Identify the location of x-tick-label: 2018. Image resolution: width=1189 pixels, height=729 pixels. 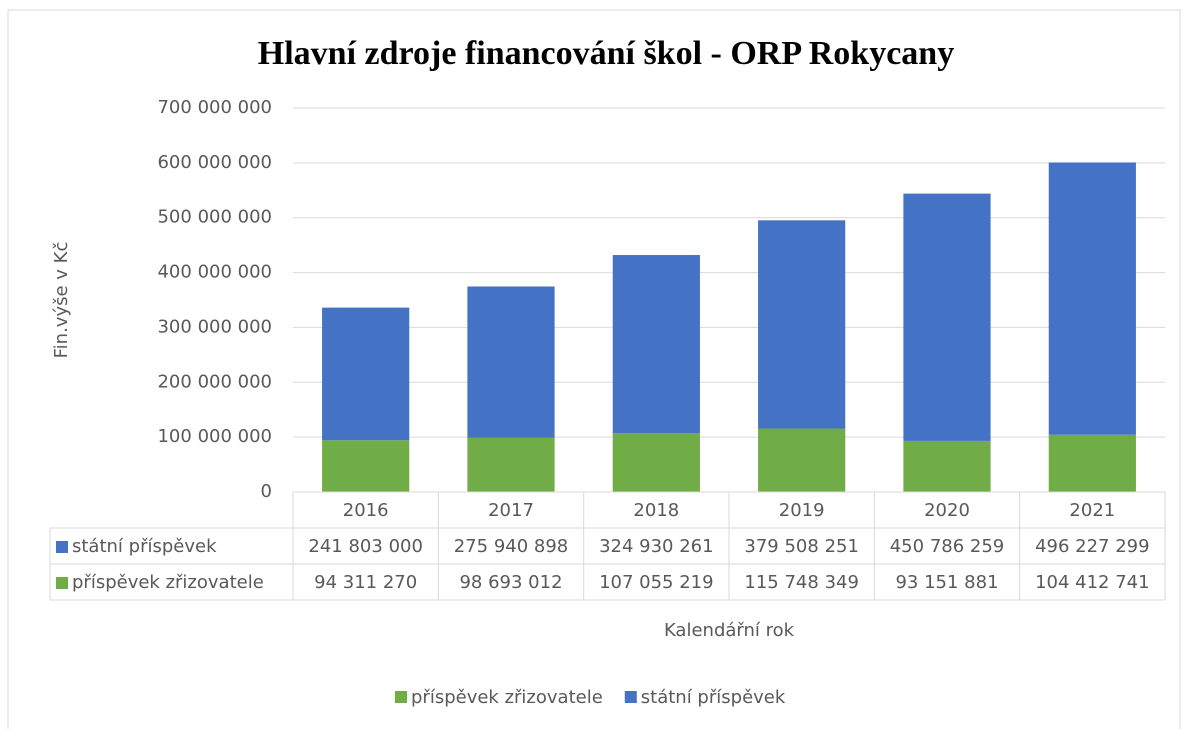
(656, 510).